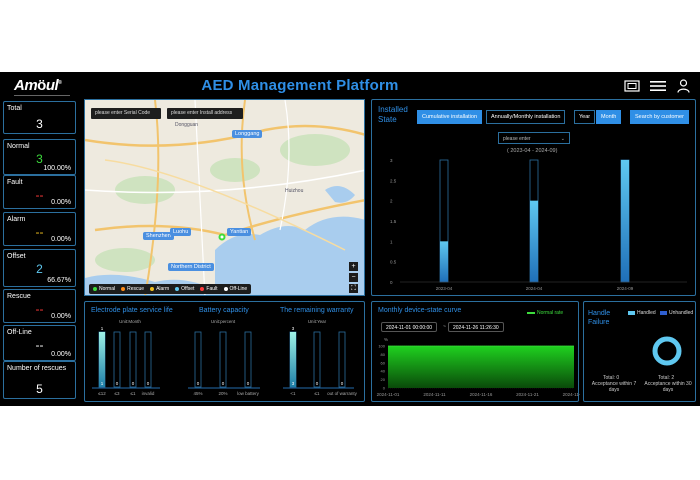 This screenshot has height=480, width=700. Describe the element at coordinates (158, 236) in the screenshot. I see `map-label-shenzhen: Shenzhen` at that location.